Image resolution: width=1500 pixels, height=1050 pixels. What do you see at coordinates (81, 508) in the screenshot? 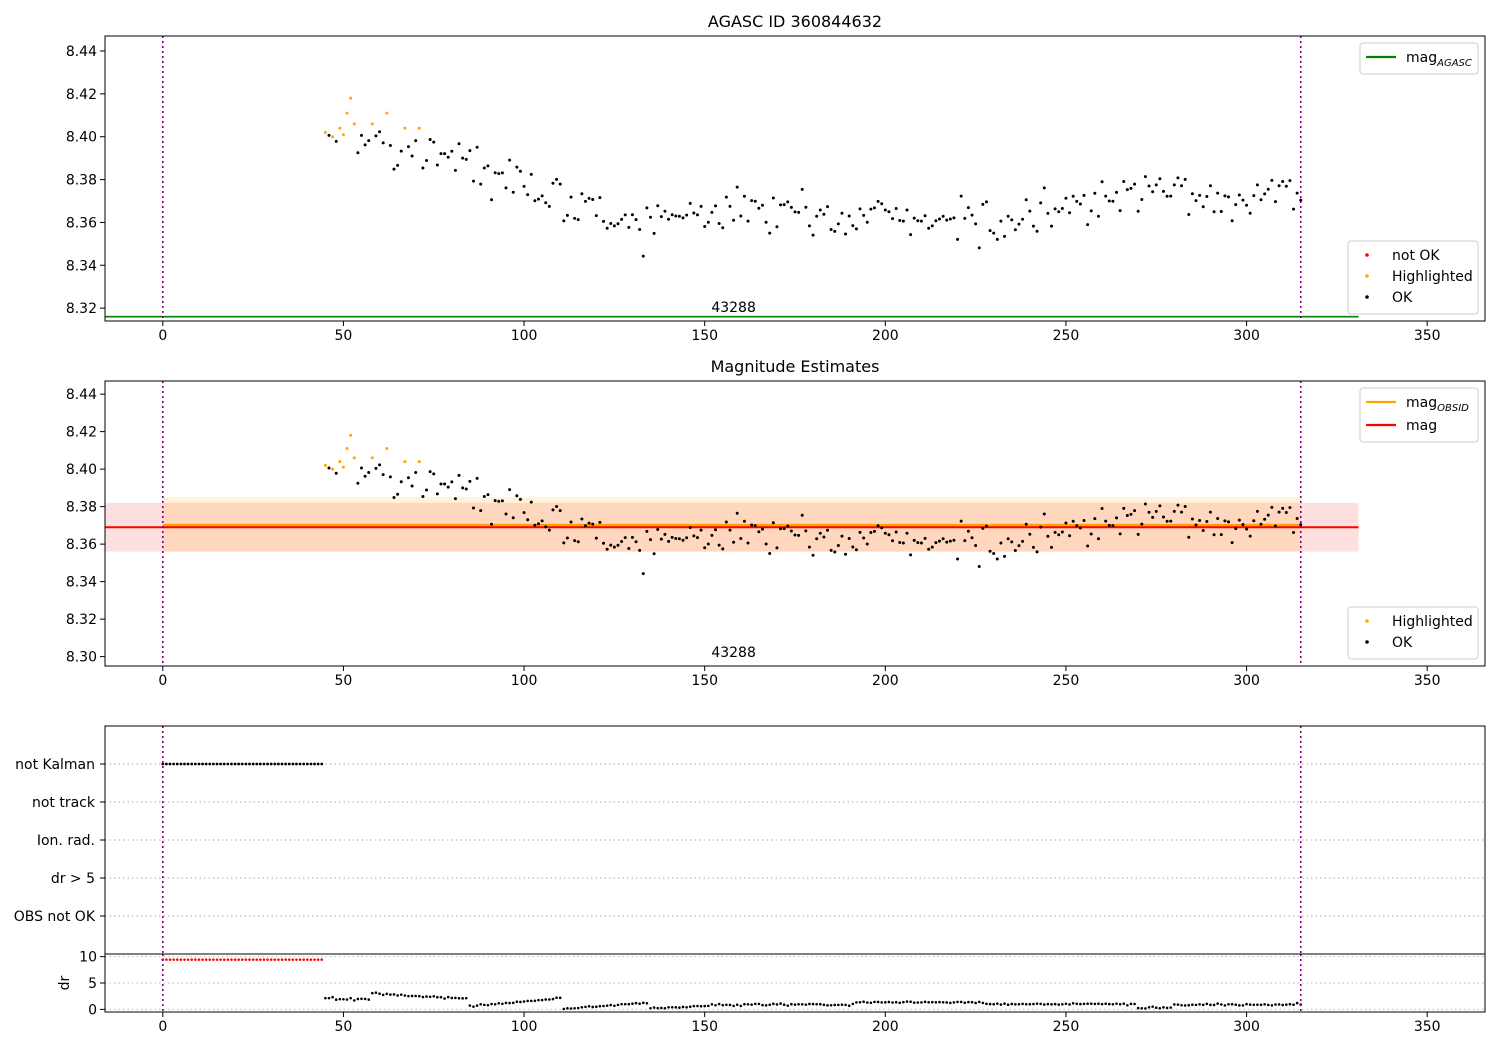
I see `y-tick-label: 8.38` at bounding box center [81, 508].